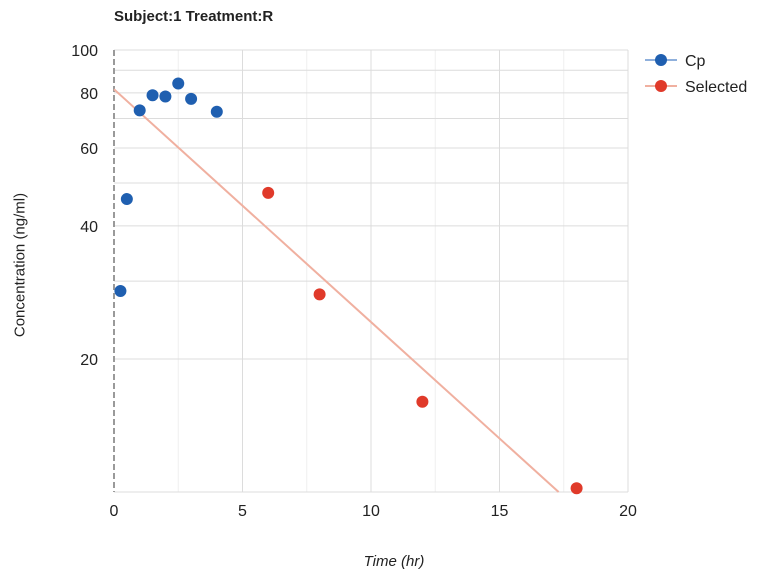  What do you see at coordinates (500, 511) in the screenshot?
I see `x-tick-label: 15` at bounding box center [500, 511].